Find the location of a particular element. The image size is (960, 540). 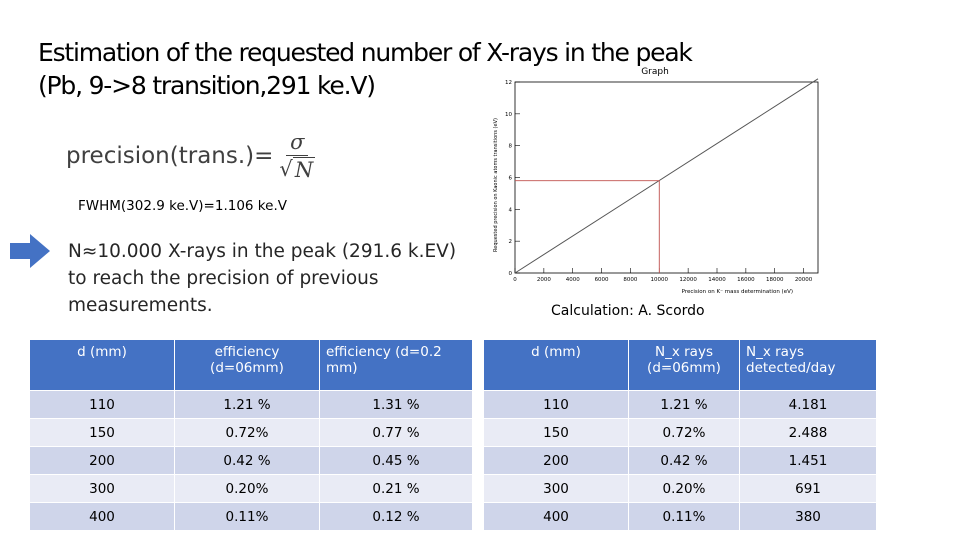

table-row: 110 1.21 % 4.181 is located at coordinates (680, 404).